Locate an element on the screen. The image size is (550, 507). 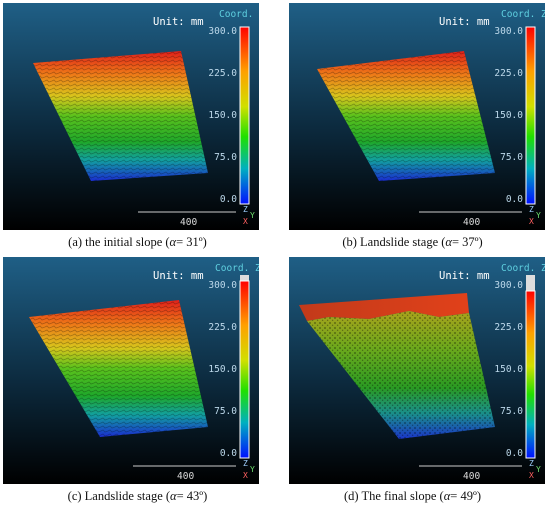
caption-c: (c) Landslide stage (α= 43º) is located at coordinates (137, 496).